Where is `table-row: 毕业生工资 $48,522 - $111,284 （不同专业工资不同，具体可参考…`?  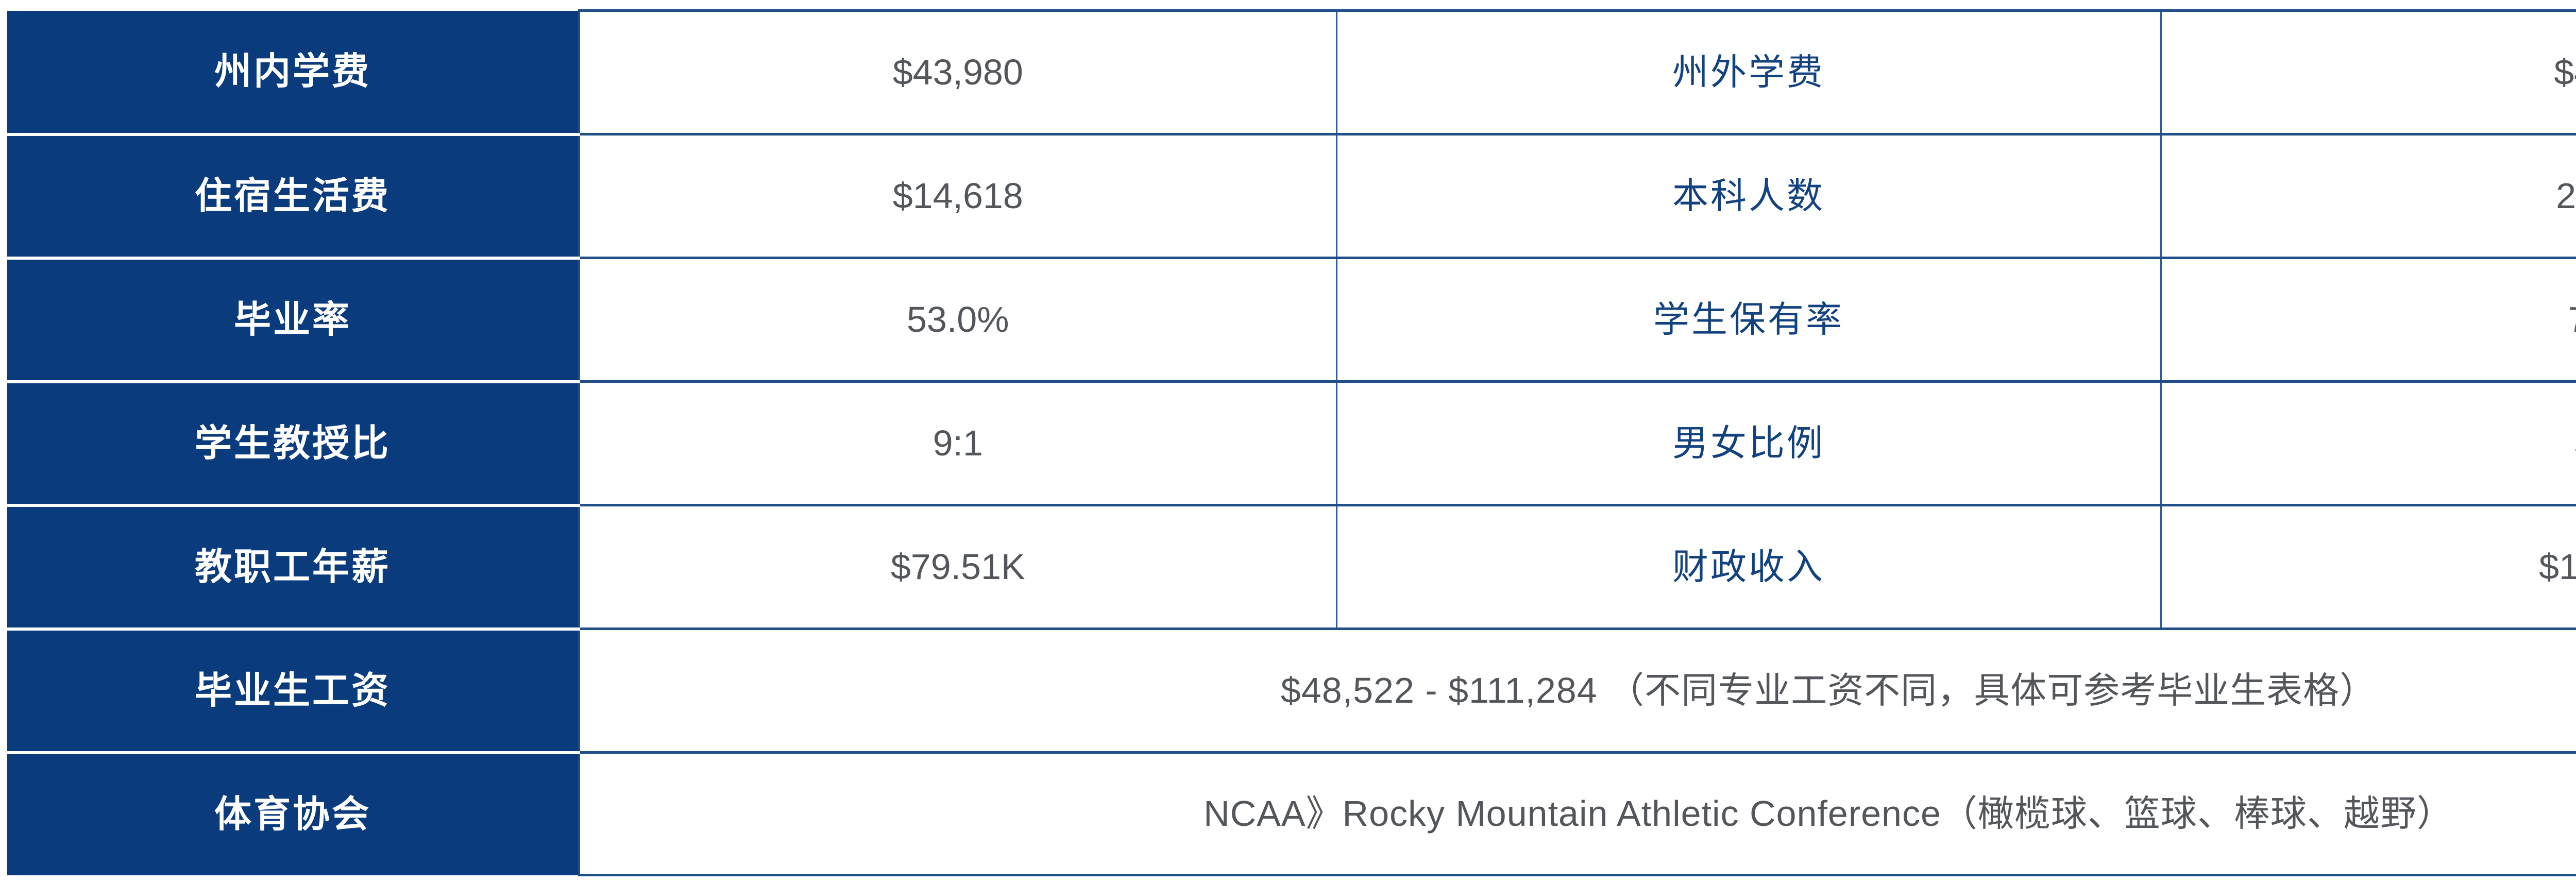 table-row: 毕业生工资 $48,522 - $111,284 （不同专业工资不同，具体可参考… is located at coordinates (1291, 691).